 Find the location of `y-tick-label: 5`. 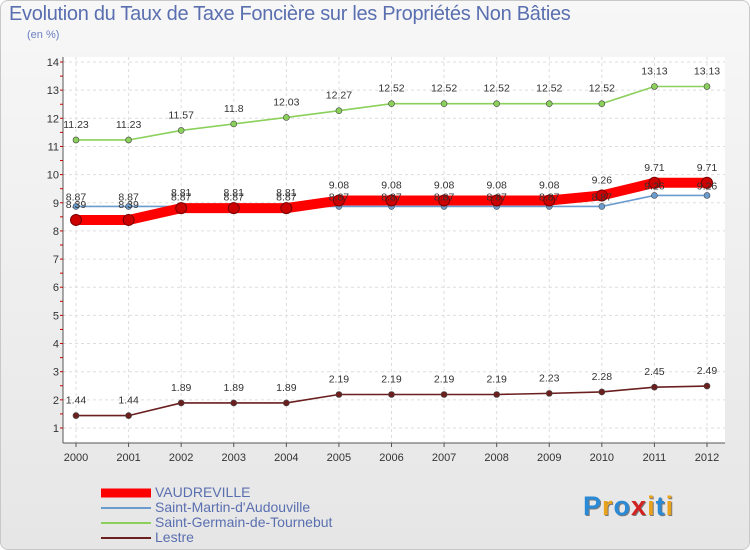

y-tick-label: 5 is located at coordinates (56, 316).